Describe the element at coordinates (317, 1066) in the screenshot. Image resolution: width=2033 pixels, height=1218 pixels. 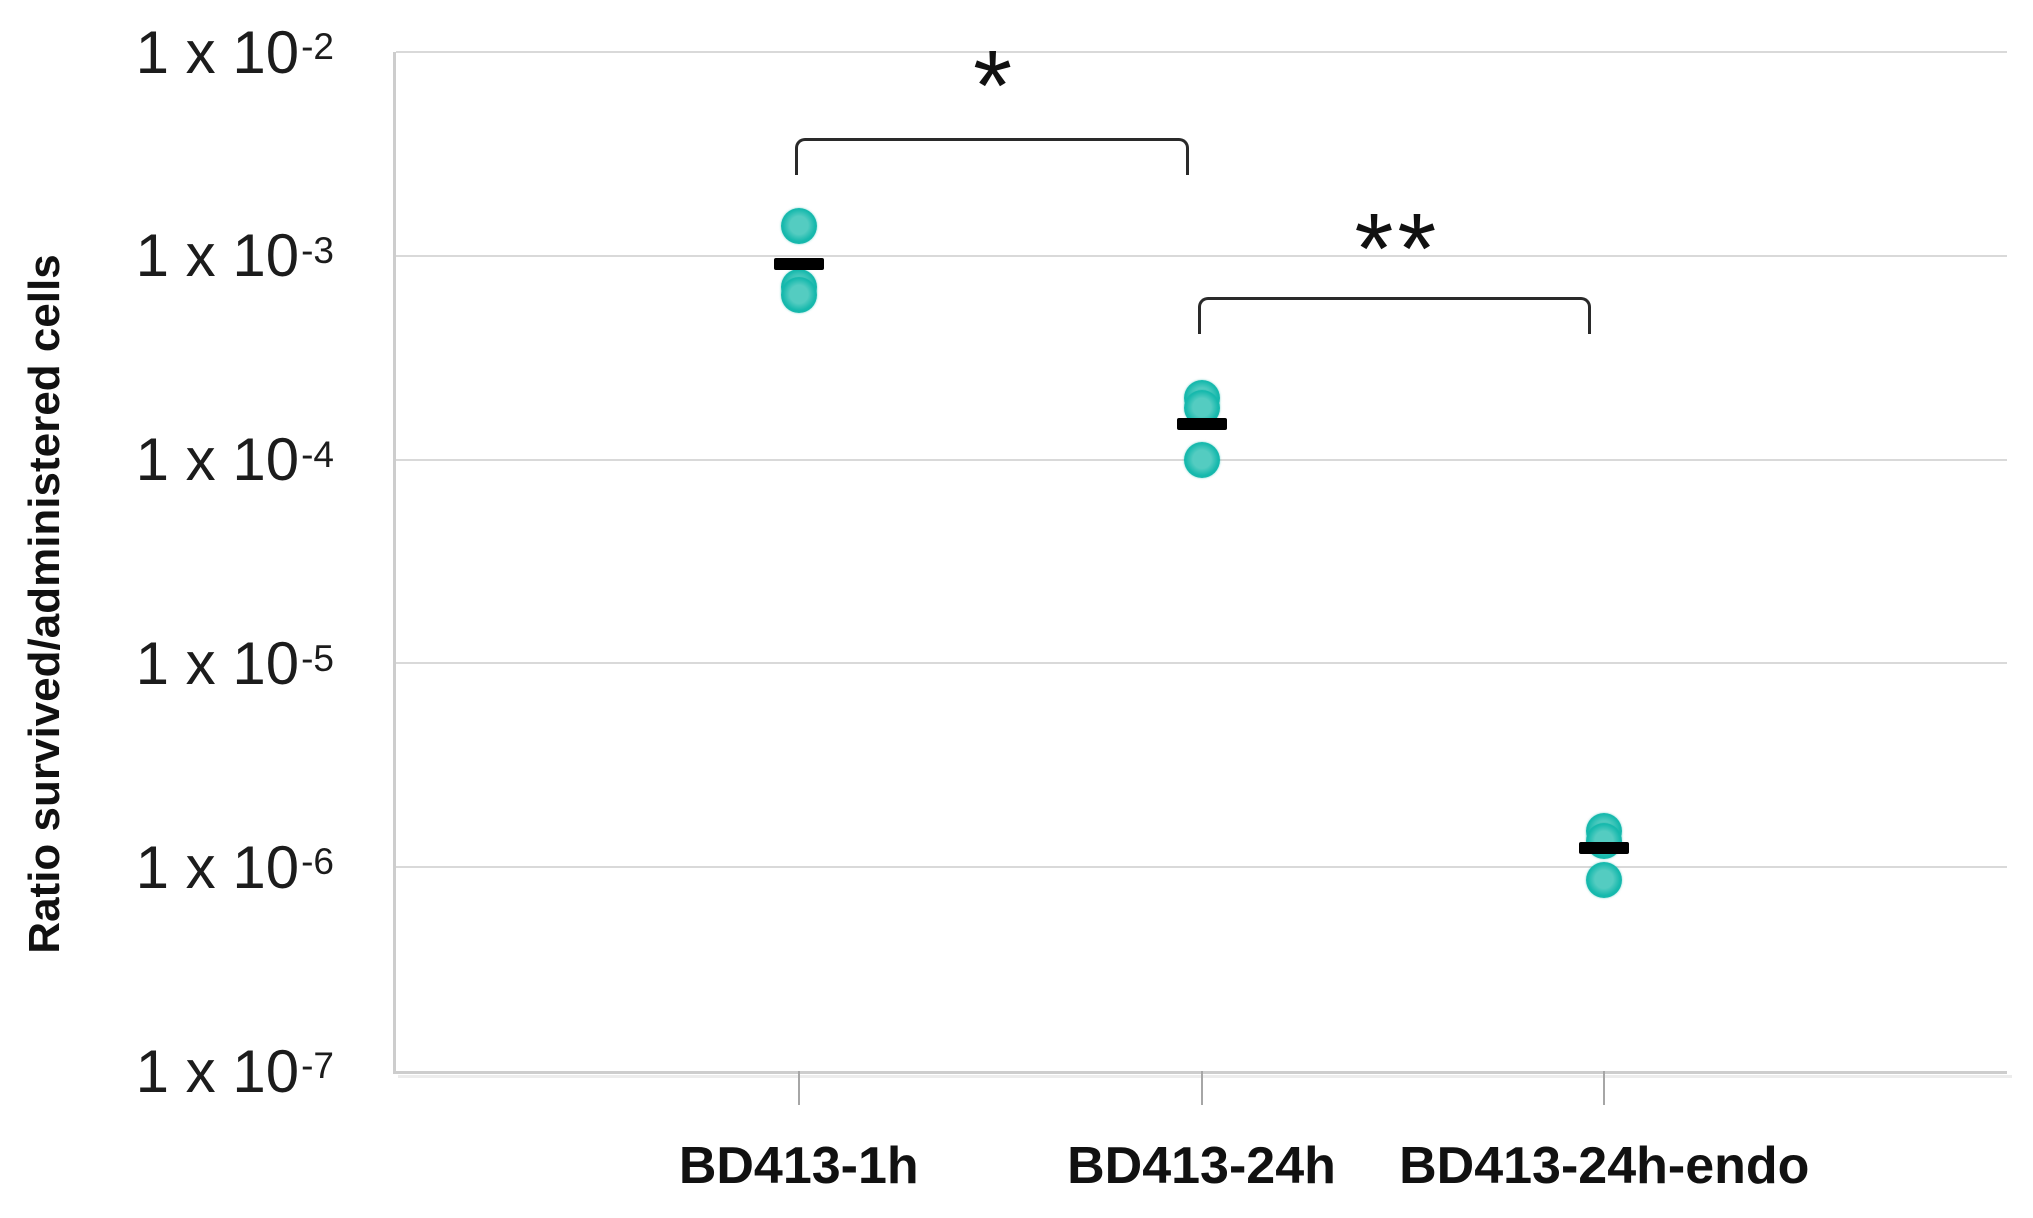
I see `y-tick-exponent: -7` at that location.